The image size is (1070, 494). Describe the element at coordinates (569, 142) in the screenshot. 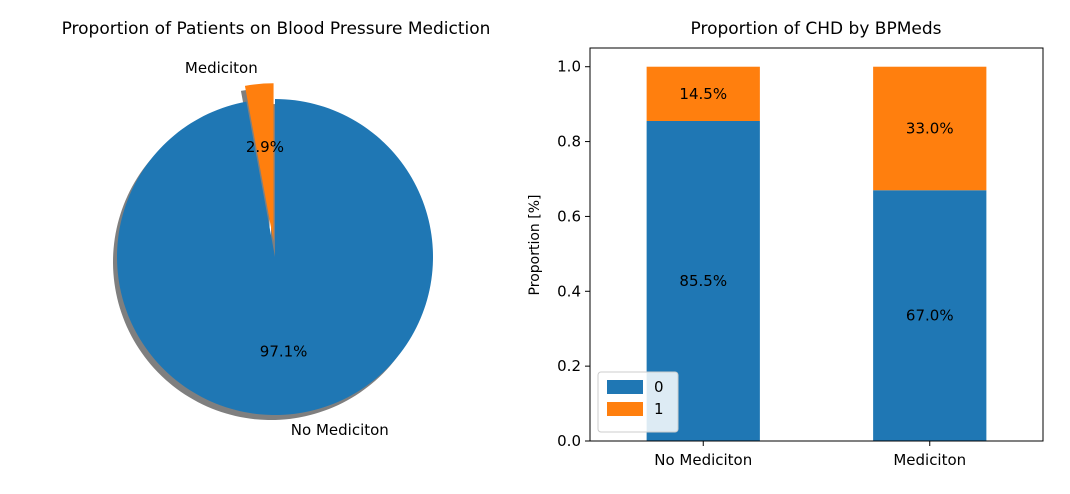

I see `y-tick-label: 0.8` at that location.